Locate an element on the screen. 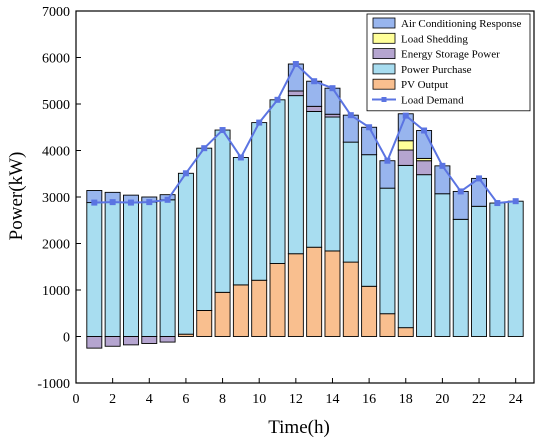 The width and height of the screenshot is (550, 440). point-load-demand-h17 is located at coordinates (387, 160).